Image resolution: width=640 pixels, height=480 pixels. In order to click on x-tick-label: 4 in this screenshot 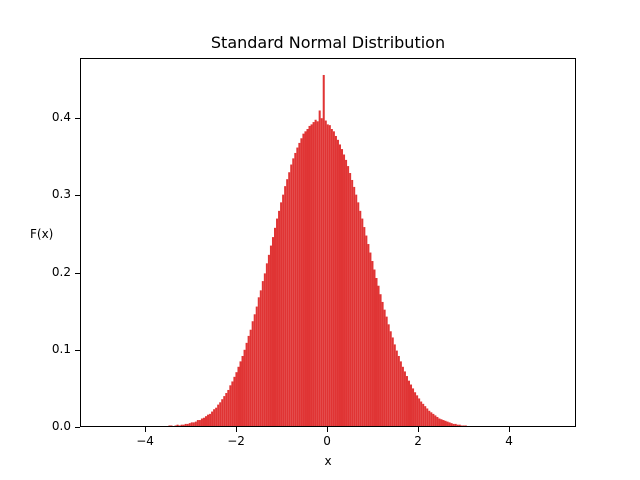, I will do `click(509, 441)`.